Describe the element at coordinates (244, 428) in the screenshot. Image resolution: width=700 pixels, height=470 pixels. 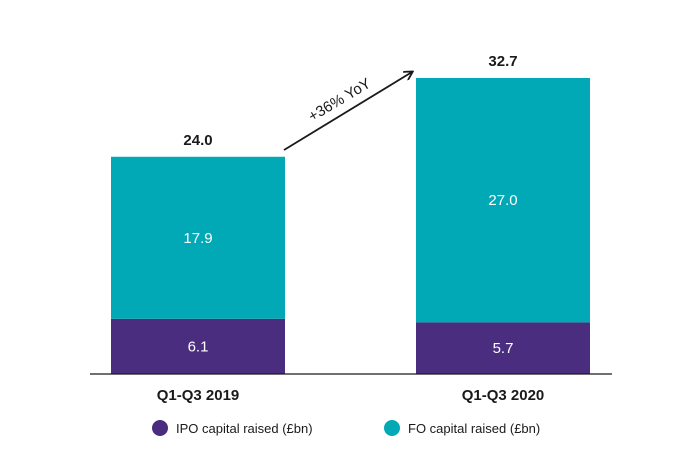
I see `legend-label: IPO capital raised (£bn)` at that location.